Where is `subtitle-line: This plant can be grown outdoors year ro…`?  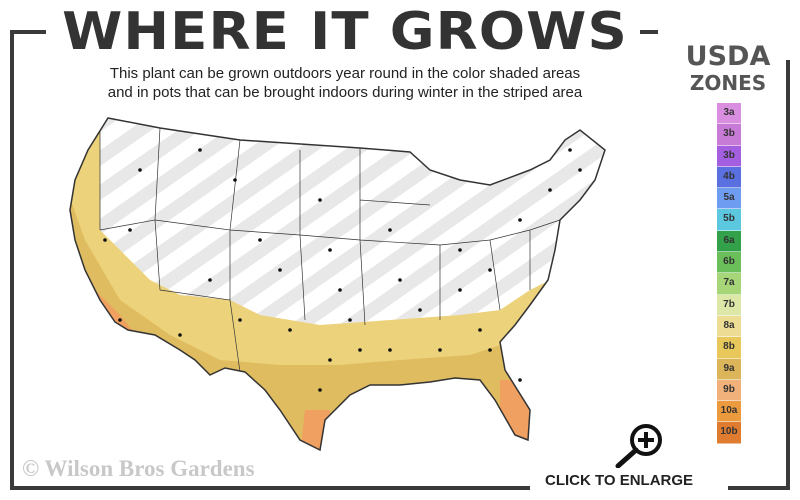 subtitle-line: This plant can be grown outdoors year ro… is located at coordinates (345, 73).